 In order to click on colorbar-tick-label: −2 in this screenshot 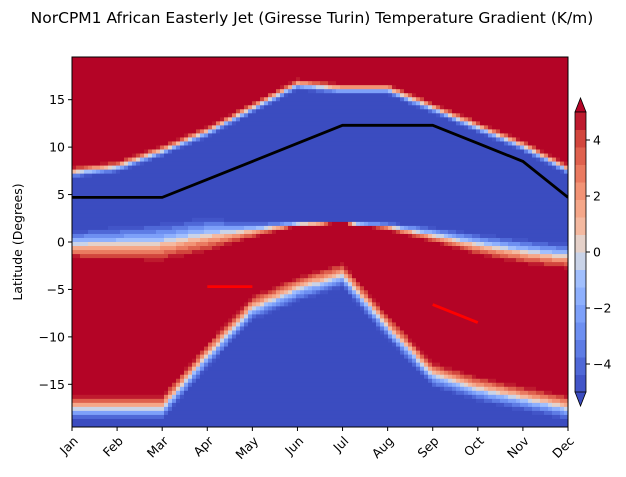, I will do `click(602, 308)`.